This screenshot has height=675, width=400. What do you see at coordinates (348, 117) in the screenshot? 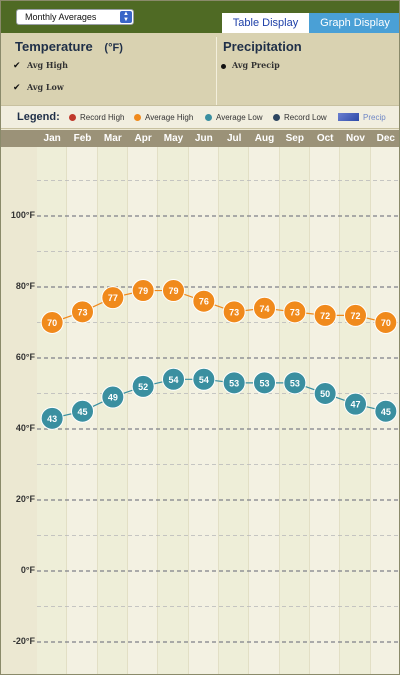
I see `precip-swatch-icon` at bounding box center [348, 117].